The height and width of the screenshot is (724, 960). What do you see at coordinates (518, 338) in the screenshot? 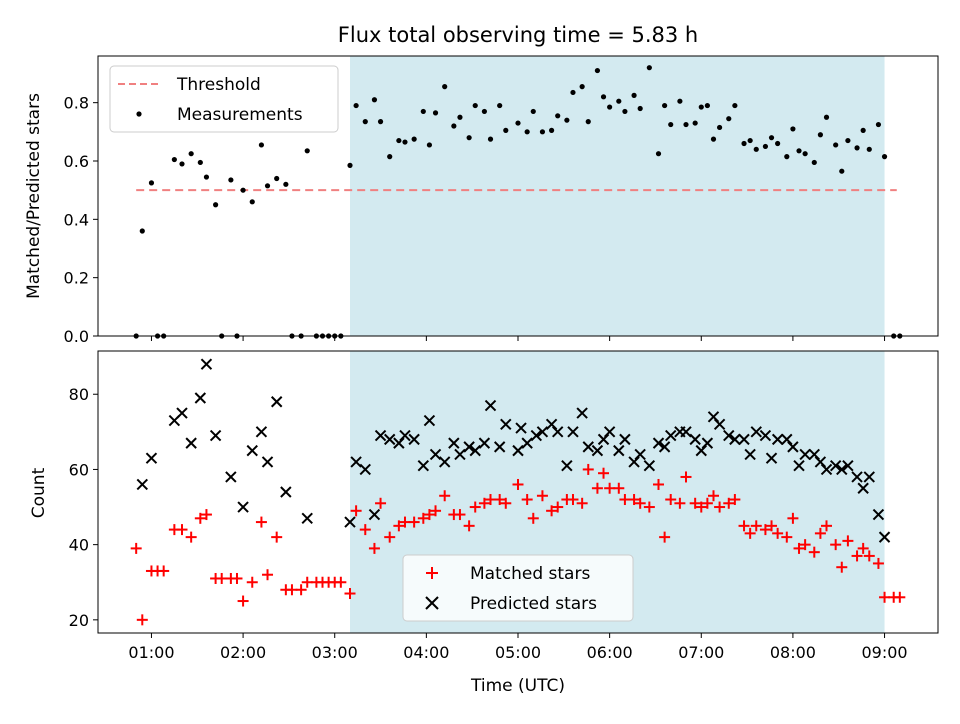
I see `top-x-ticks` at bounding box center [518, 338].